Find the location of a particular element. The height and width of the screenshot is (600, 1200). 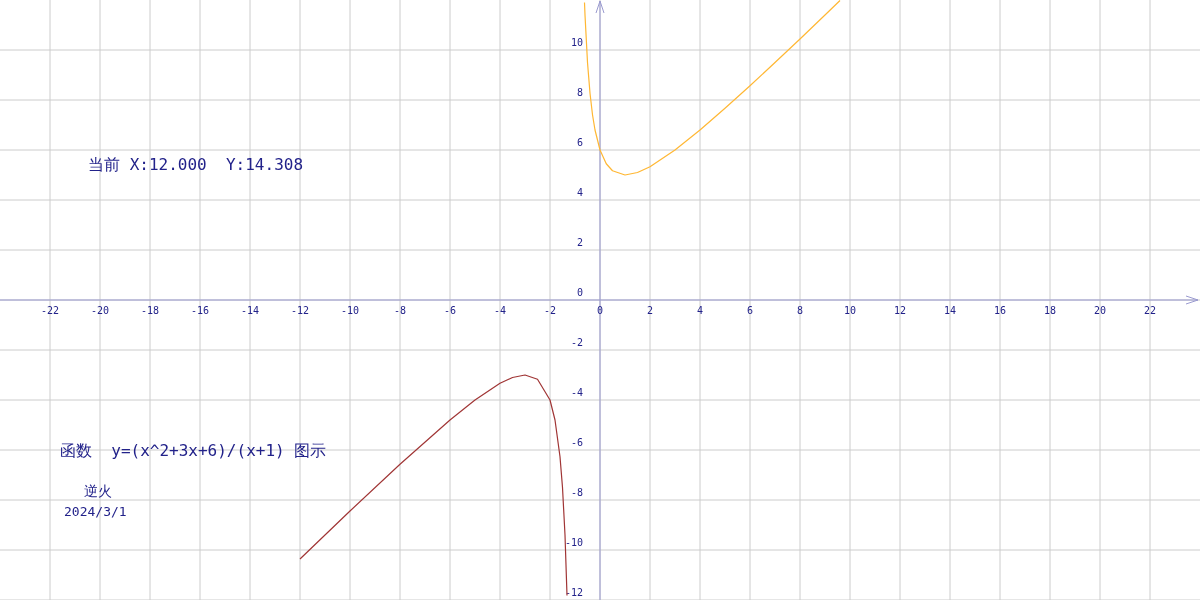

x-tick-label: -20 is located at coordinates (100, 310).